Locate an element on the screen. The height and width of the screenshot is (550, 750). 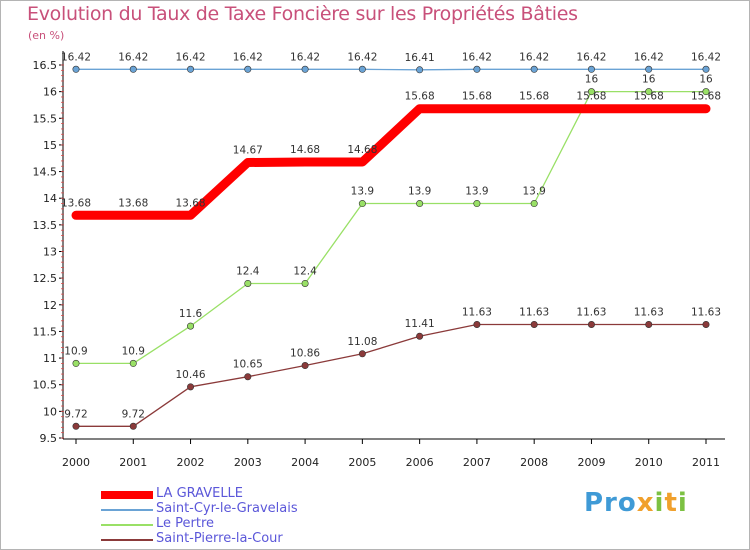
data-label: 14.67 is located at coordinates (248, 151).